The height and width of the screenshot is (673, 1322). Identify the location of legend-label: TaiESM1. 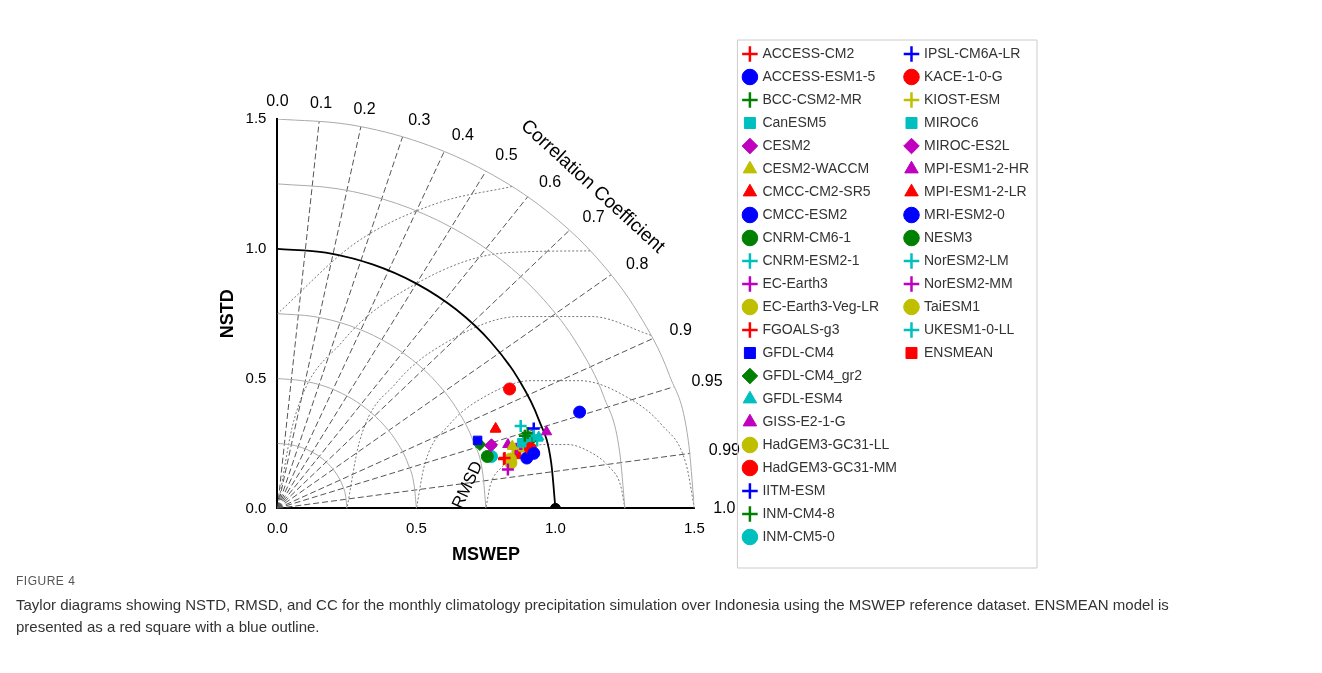
(952, 305).